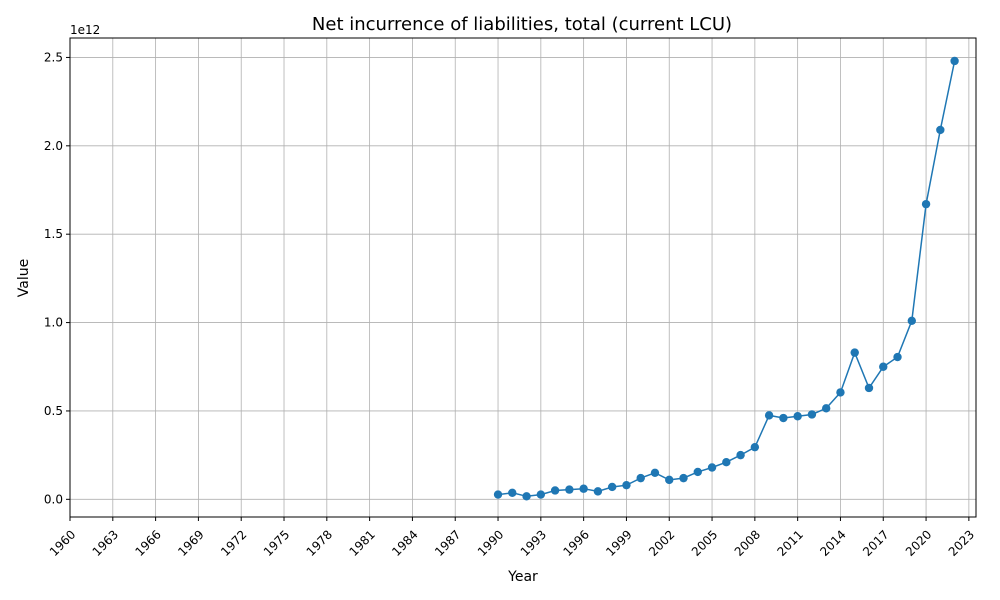 This screenshot has width=1000, height=600. Describe the element at coordinates (404, 542) in the screenshot. I see `x-tick-label: 1984` at that location.